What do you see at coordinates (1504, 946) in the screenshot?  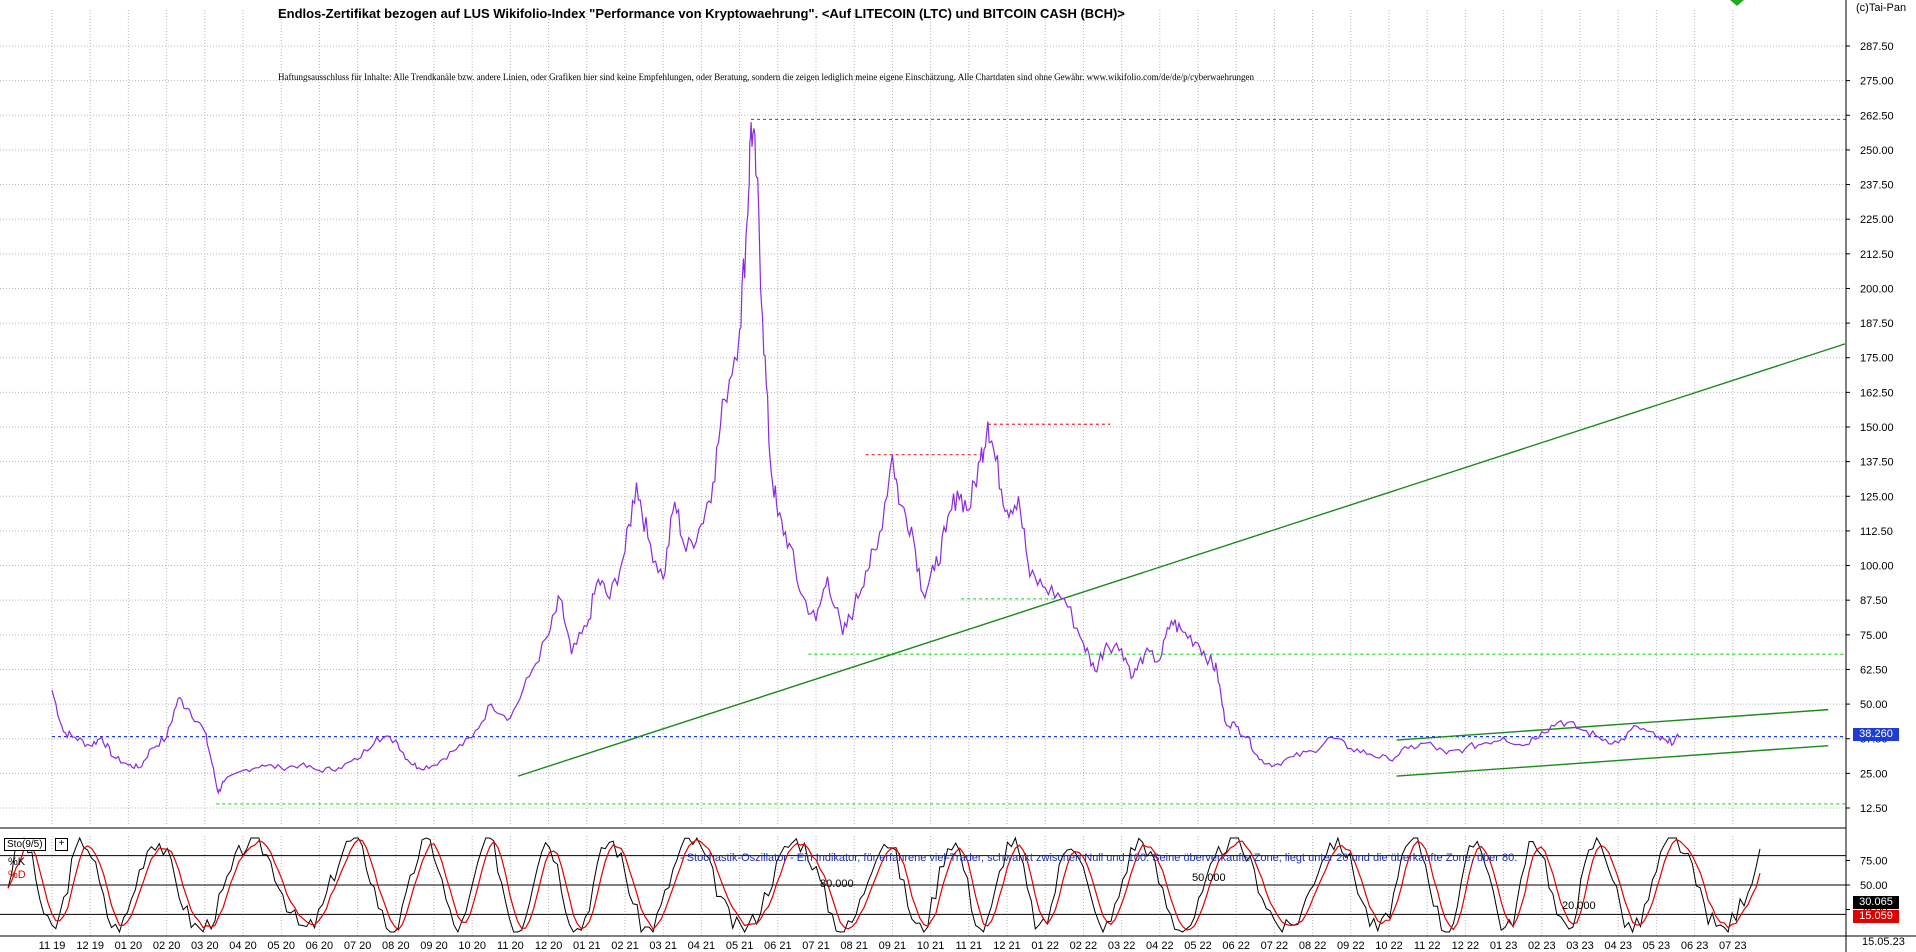 I see `x-tick-label: 01 23` at bounding box center [1504, 946].